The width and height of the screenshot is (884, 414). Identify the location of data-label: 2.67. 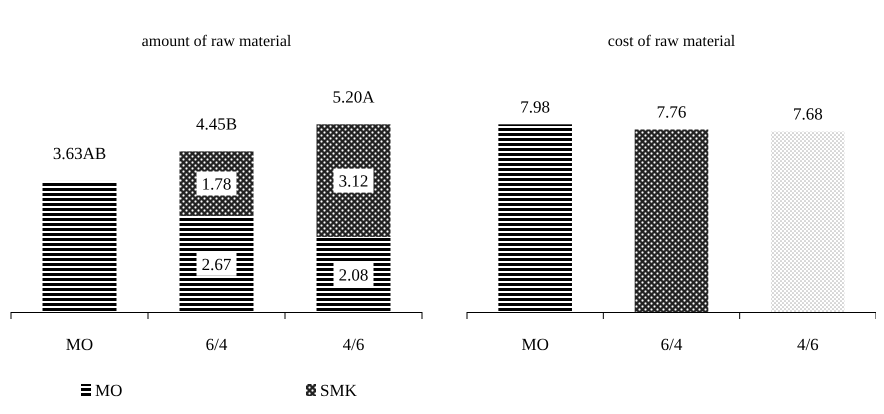
(217, 264).